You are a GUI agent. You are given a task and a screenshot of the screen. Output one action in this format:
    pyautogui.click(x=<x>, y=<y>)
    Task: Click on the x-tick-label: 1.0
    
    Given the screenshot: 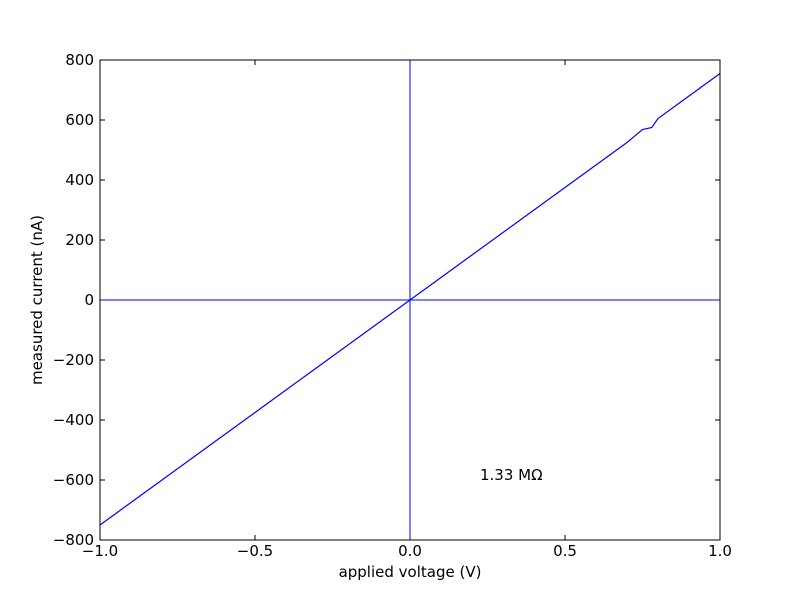 What is the action you would take?
    pyautogui.click(x=720, y=551)
    